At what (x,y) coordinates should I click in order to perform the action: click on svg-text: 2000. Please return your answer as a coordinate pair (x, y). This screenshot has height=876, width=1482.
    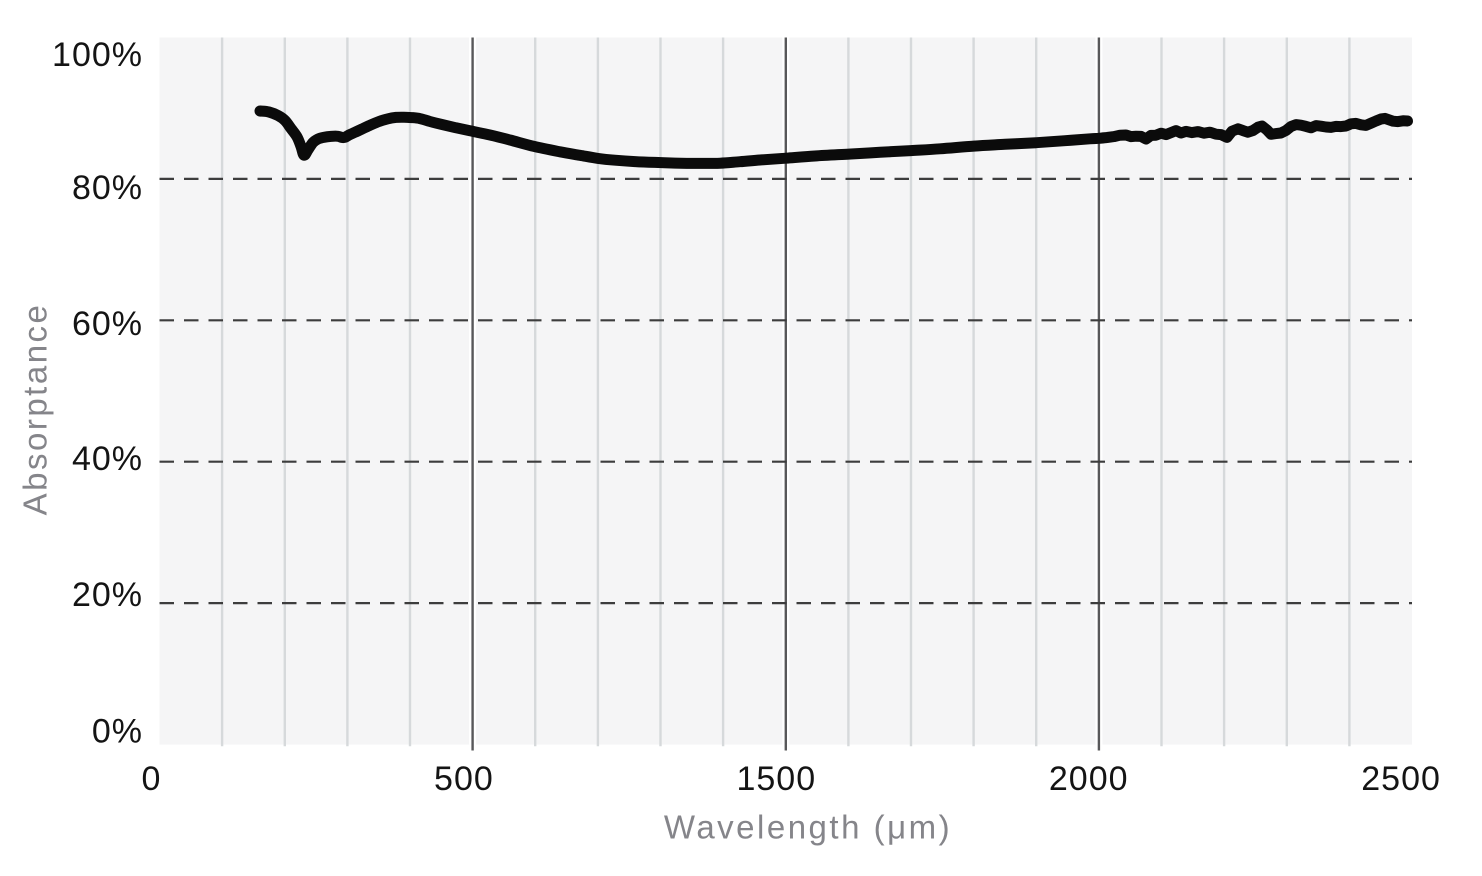
    Looking at the image, I should click on (1089, 779).